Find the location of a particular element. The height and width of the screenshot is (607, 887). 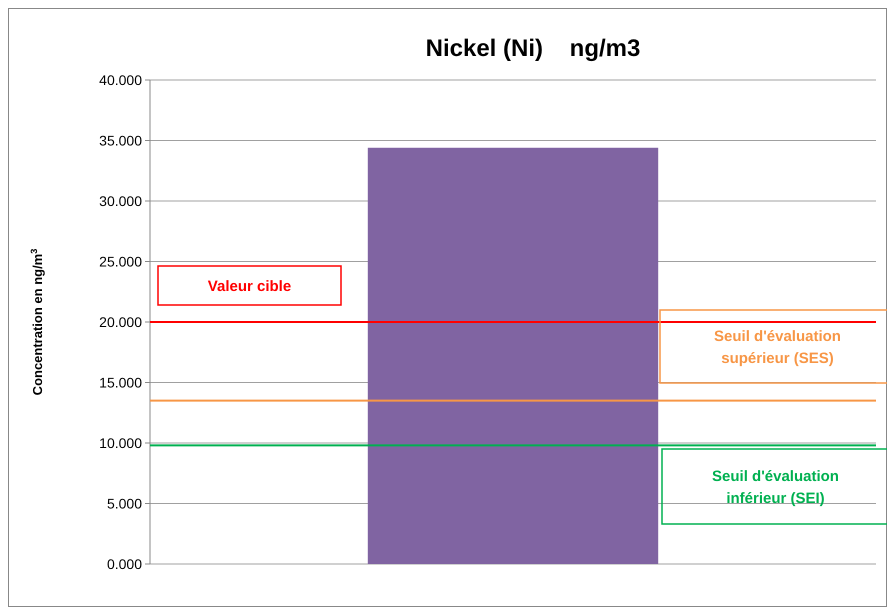

y-tick-label: 25.000 is located at coordinates (120, 261).